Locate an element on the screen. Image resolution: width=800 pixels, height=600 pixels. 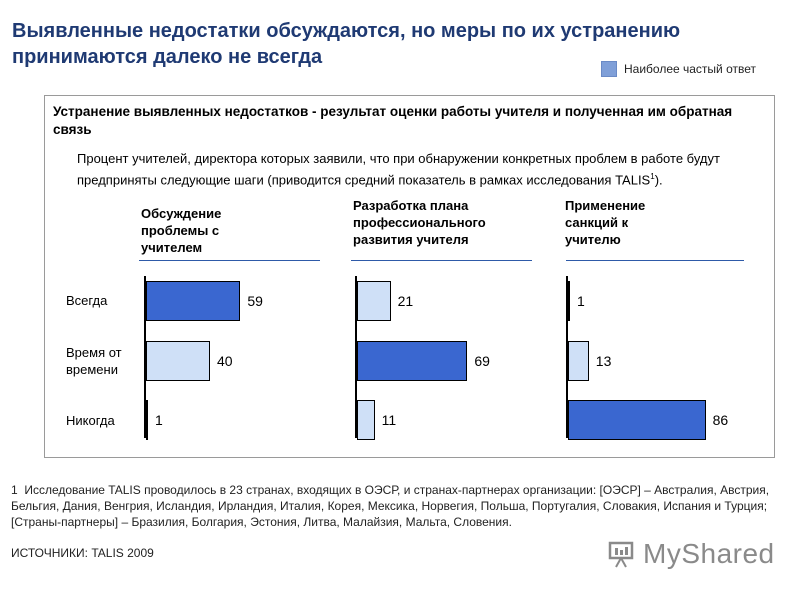
row-label: Всегда is located at coordinates (87, 300).